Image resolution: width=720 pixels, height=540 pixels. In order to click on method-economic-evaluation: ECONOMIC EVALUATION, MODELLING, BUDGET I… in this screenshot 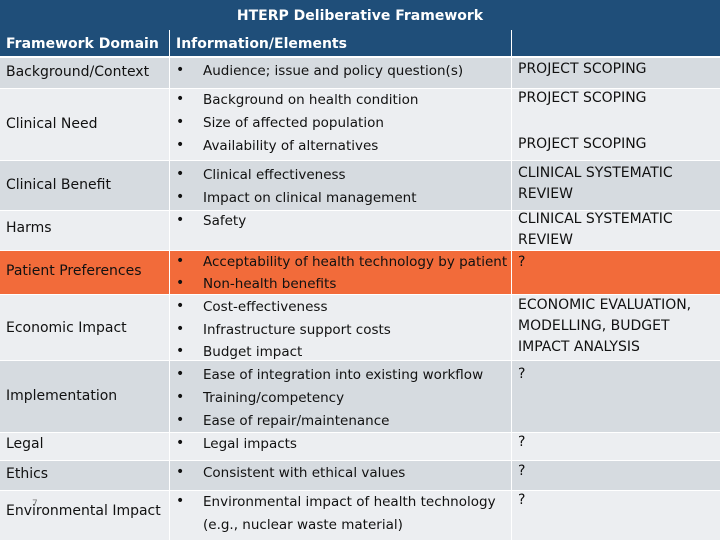, I will do `click(605, 326)`.